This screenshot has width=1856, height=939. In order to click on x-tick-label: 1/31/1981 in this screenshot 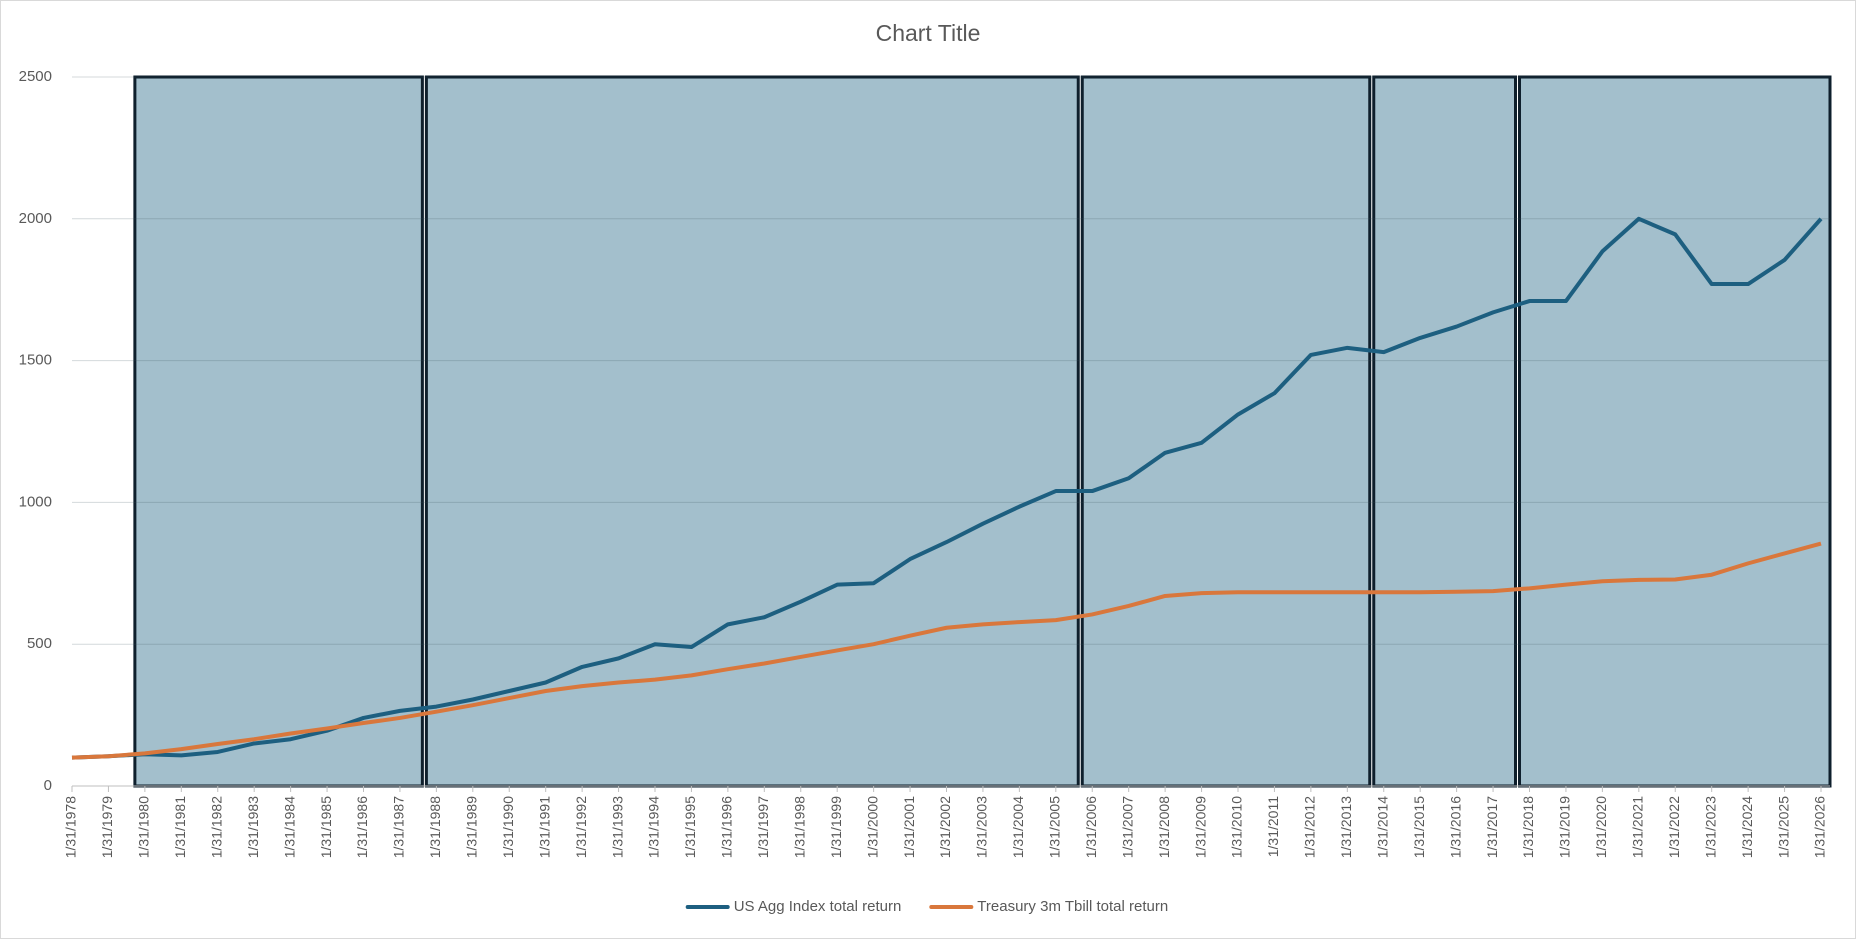, I will do `click(180, 827)`.